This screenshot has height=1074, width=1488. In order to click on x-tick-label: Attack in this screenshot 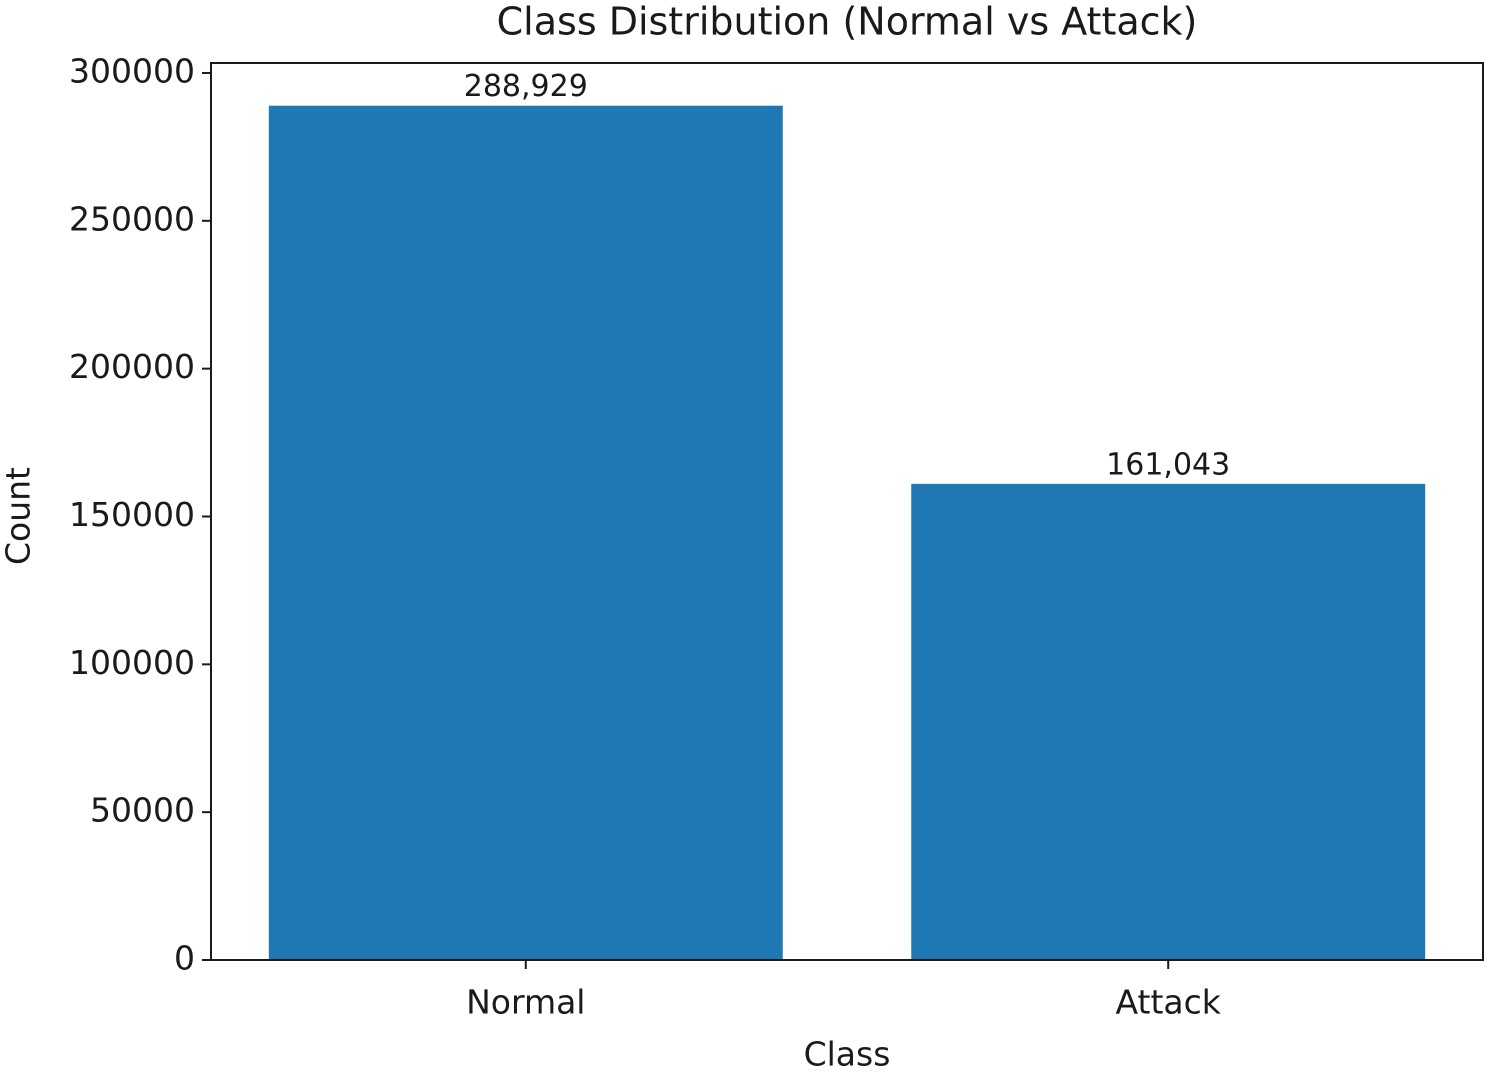, I will do `click(1169, 1002)`.